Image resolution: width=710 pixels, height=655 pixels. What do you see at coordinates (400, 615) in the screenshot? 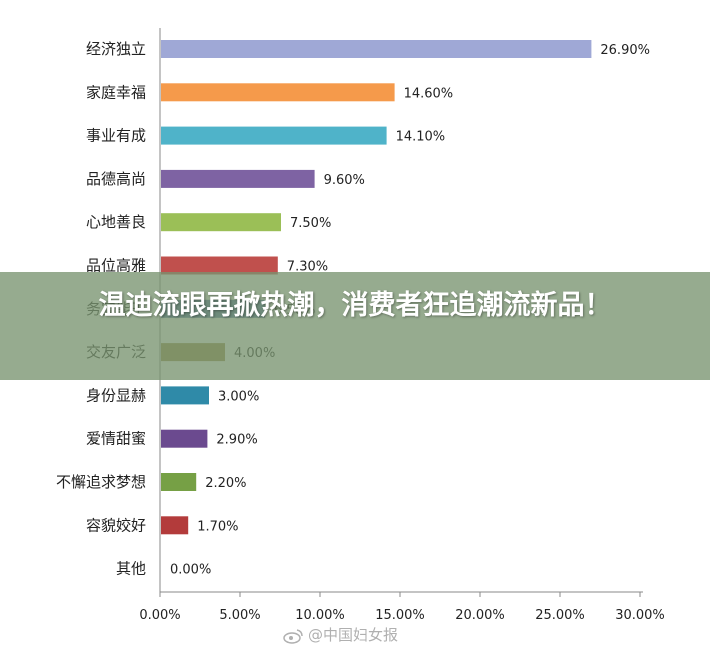
I see `x-tick-label: 15.00%` at bounding box center [400, 615].